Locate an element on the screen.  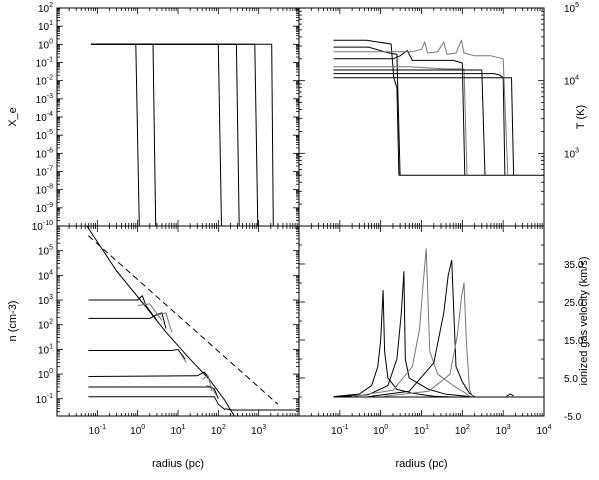
y-tick-label: 10⁻⁹ is located at coordinates (44, 208).